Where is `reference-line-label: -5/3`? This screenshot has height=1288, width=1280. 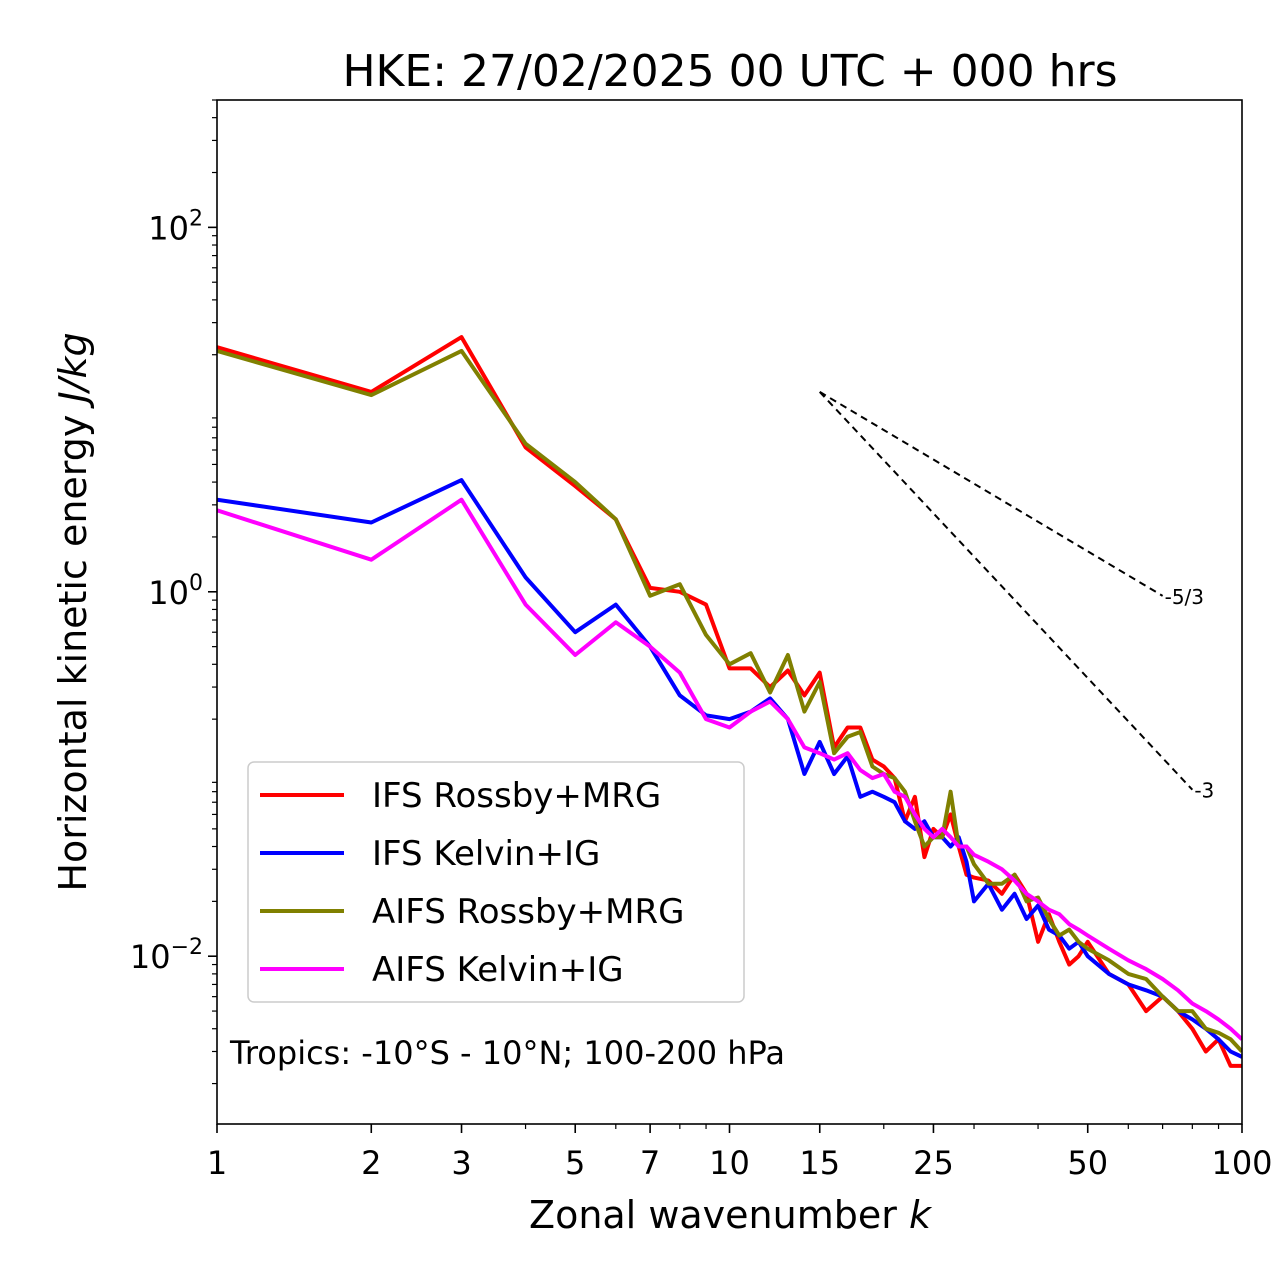 reference-line-label: -5/3 is located at coordinates (1184, 597).